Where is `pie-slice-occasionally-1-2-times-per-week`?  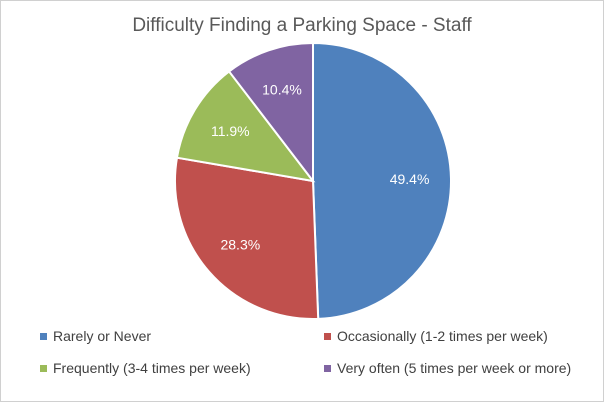
pie-slice-occasionally-1-2-times-per-week is located at coordinates (247, 238).